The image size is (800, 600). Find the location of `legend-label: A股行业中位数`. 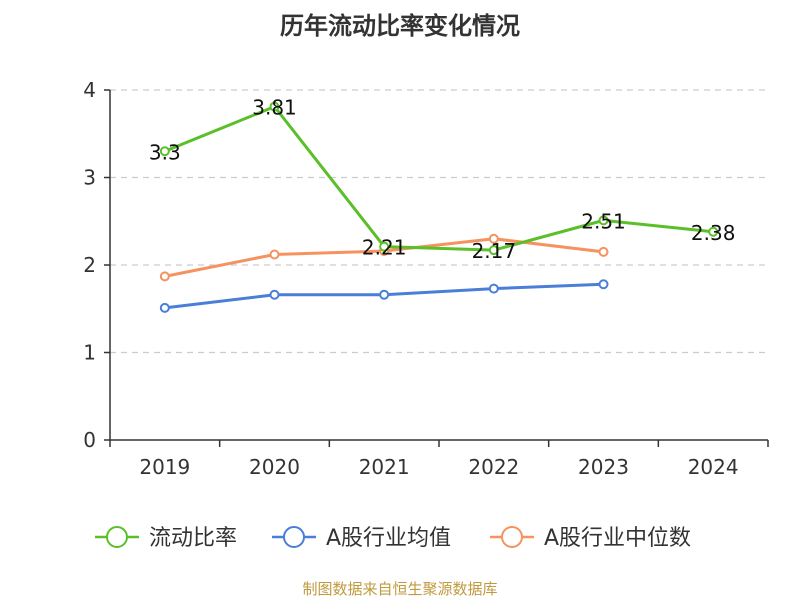

legend-label: A股行业中位数 is located at coordinates (617, 538).